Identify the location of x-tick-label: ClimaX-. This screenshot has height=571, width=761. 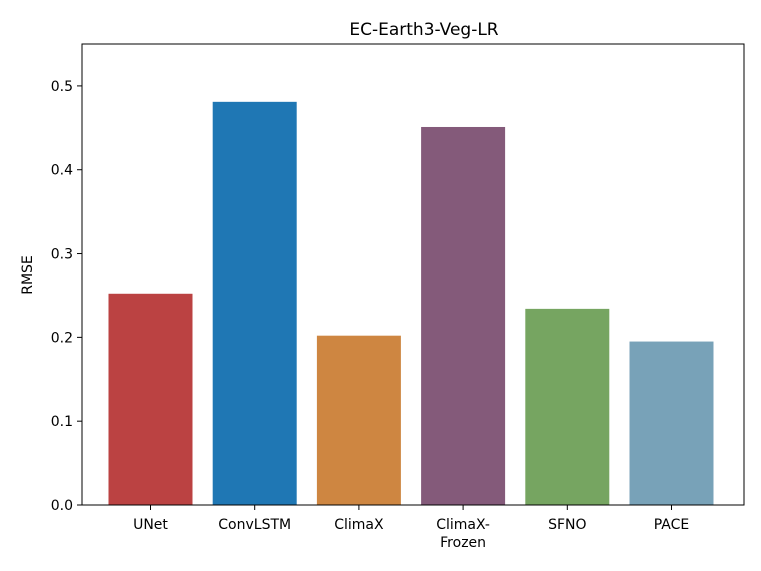
(463, 525).